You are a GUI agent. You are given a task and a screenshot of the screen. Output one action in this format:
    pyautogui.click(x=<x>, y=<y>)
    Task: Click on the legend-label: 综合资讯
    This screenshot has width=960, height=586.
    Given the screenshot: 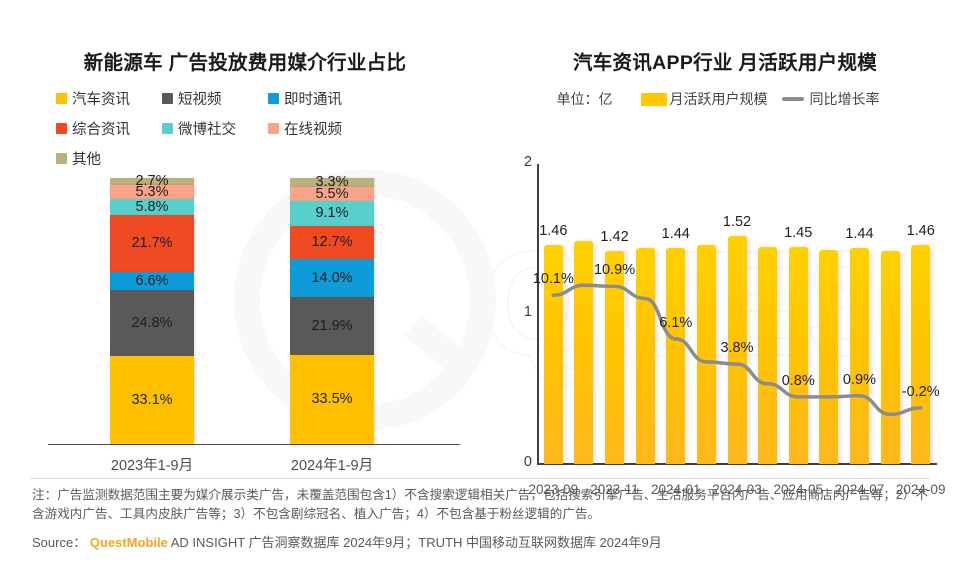 What is the action you would take?
    pyautogui.click(x=101, y=130)
    